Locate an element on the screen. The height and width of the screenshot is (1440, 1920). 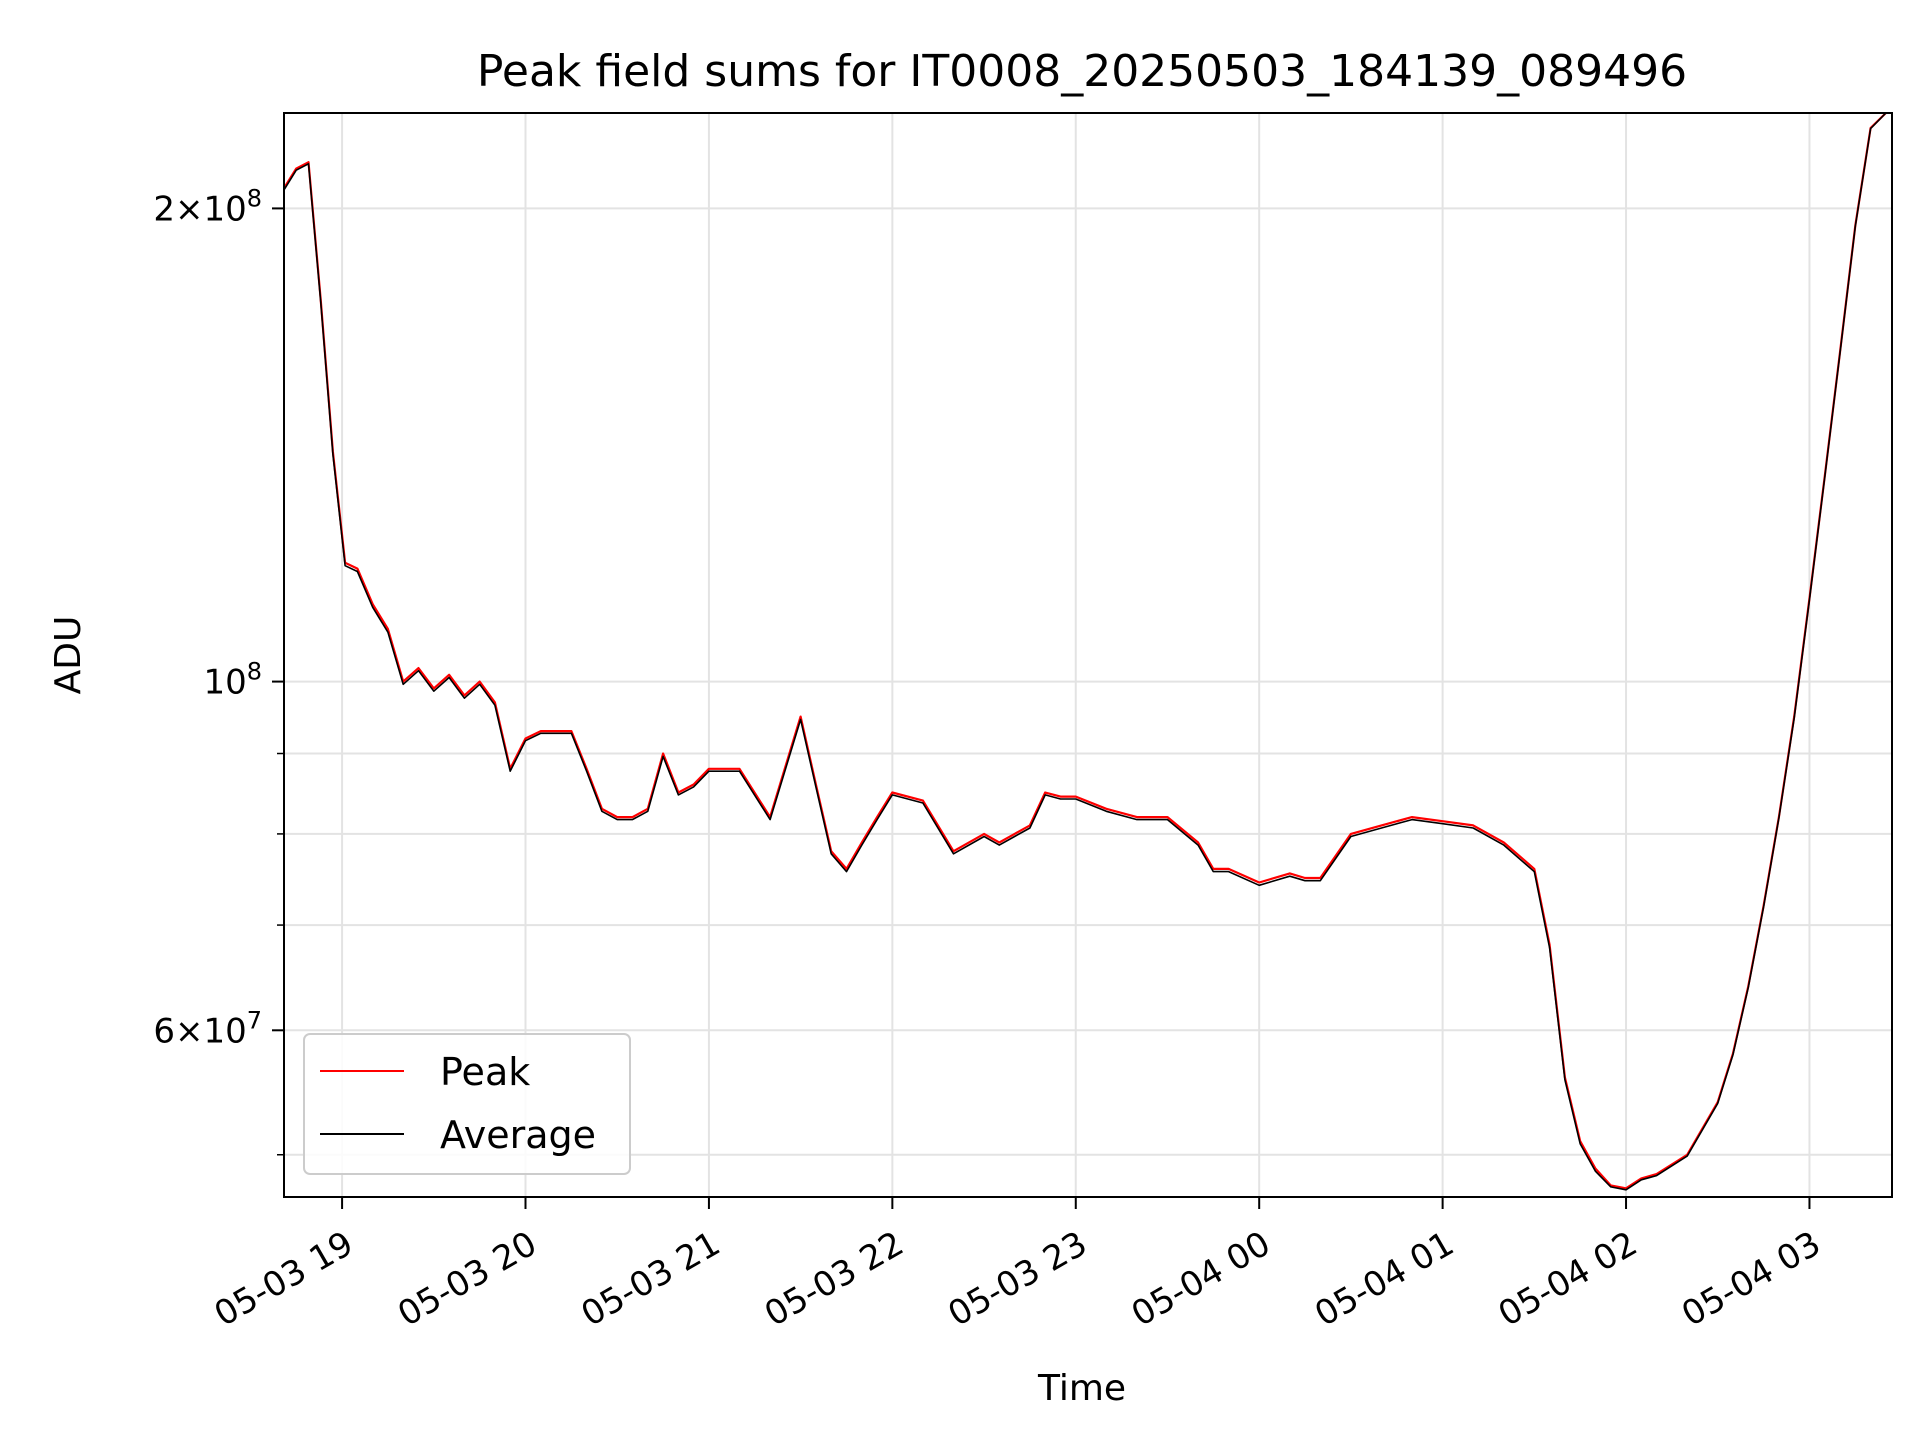
y-tick-label: 108 is located at coordinates (232, 680).